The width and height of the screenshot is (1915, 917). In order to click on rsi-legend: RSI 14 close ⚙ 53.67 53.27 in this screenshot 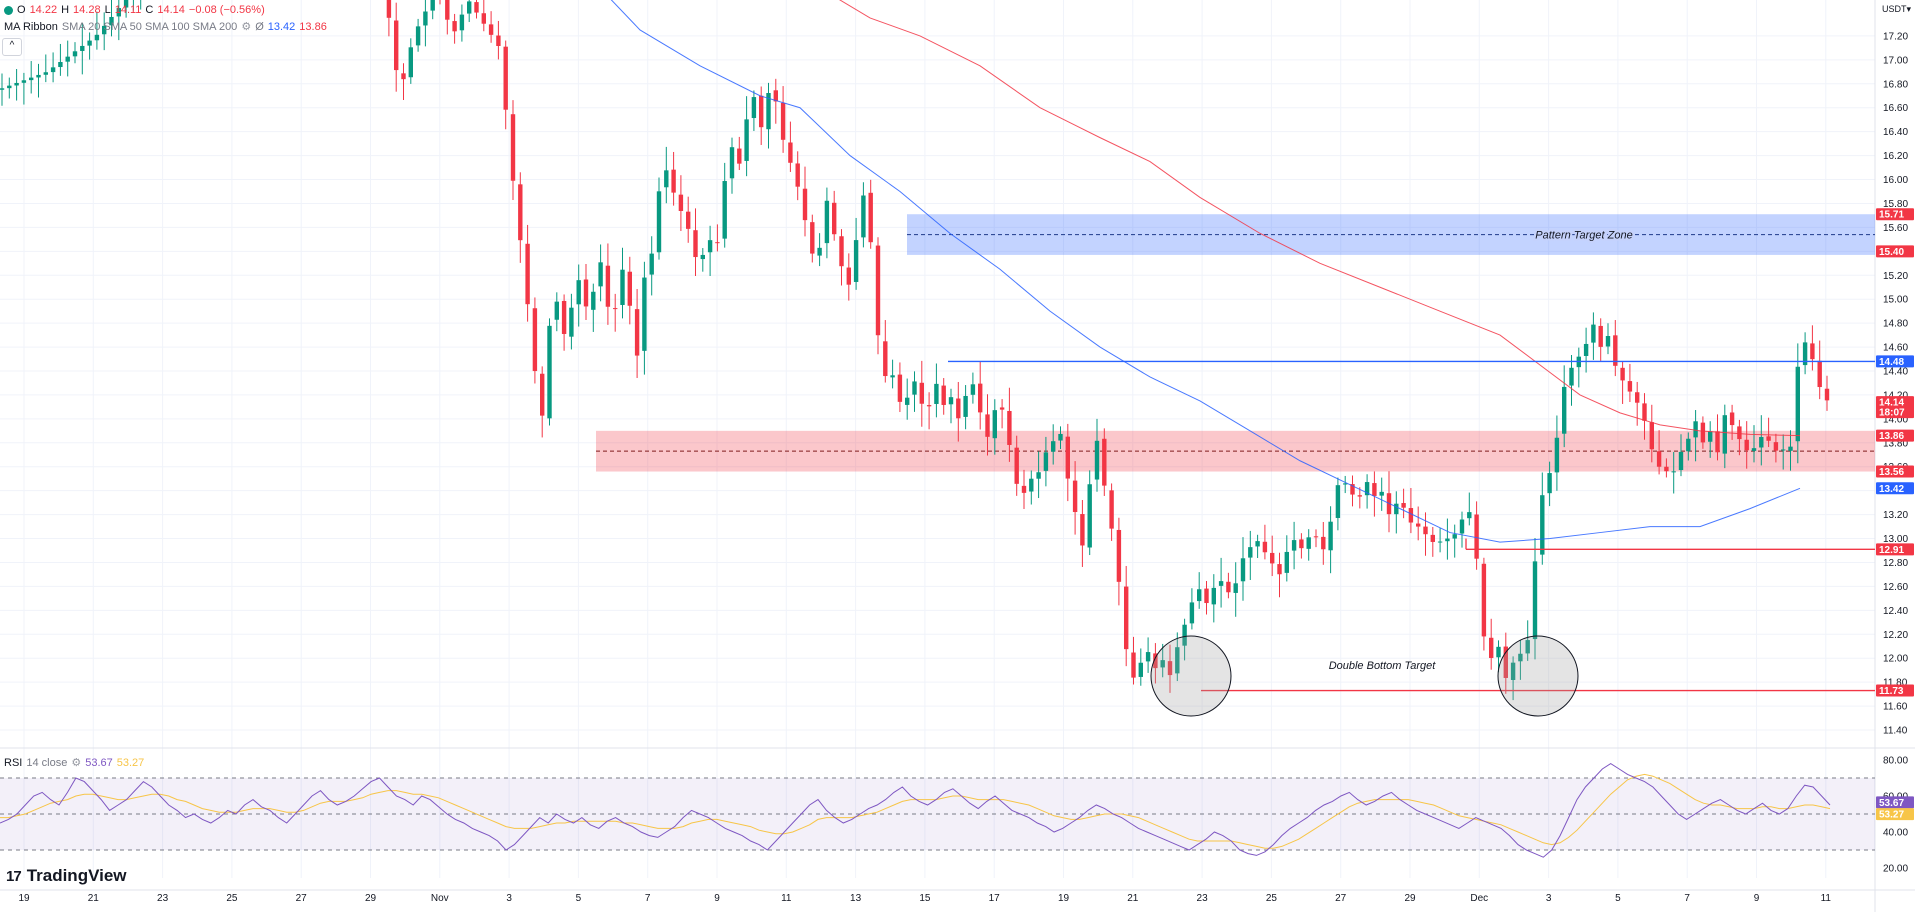, I will do `click(74, 763)`.